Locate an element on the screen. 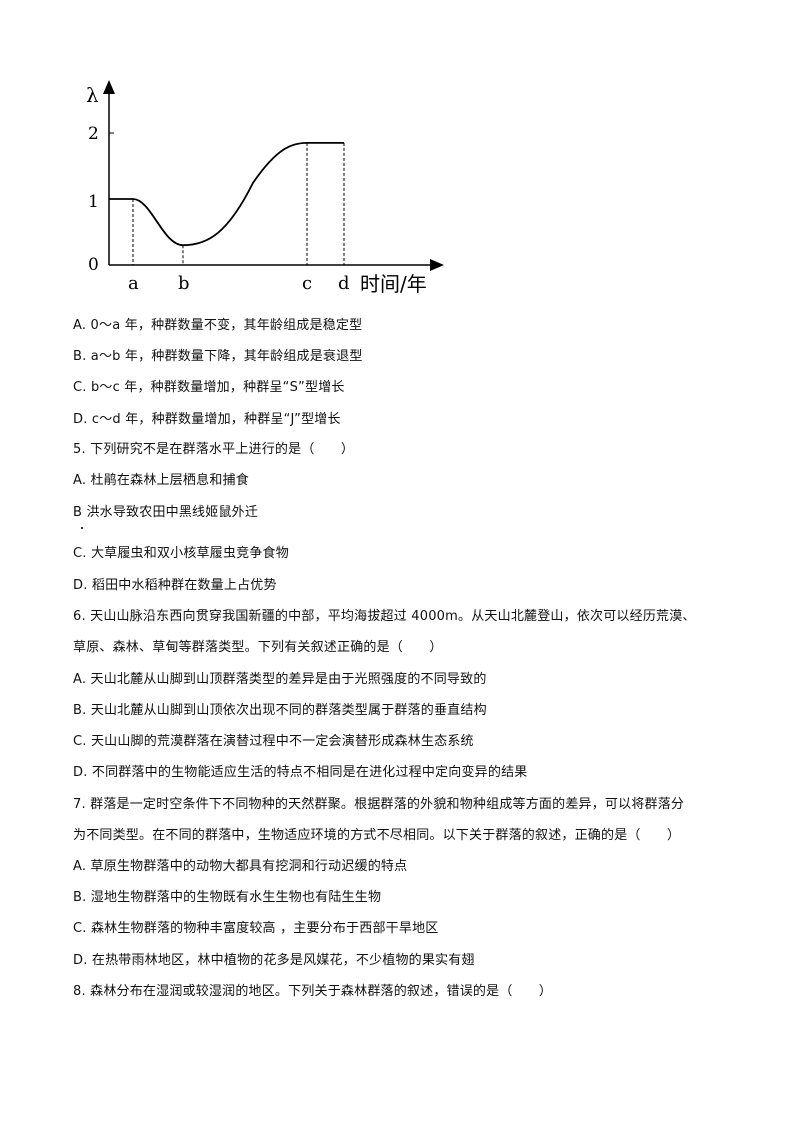 The image size is (794, 1123). y-axis-arrow is located at coordinates (109, 87).